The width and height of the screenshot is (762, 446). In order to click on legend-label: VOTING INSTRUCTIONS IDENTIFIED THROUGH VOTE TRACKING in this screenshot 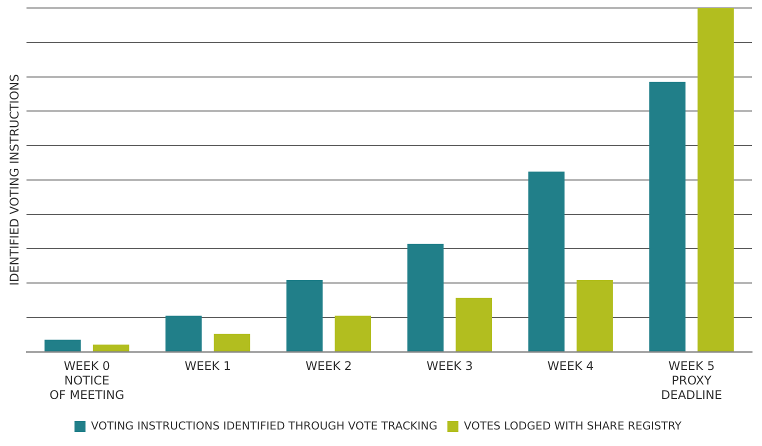, I will do `click(264, 425)`.